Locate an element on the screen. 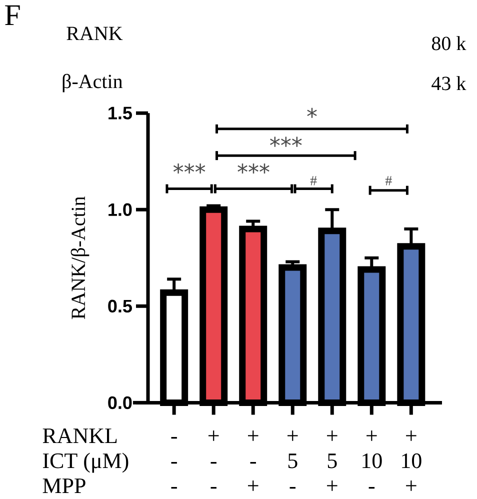 The width and height of the screenshot is (477, 499). text: RANKL is located at coordinates (79, 435).